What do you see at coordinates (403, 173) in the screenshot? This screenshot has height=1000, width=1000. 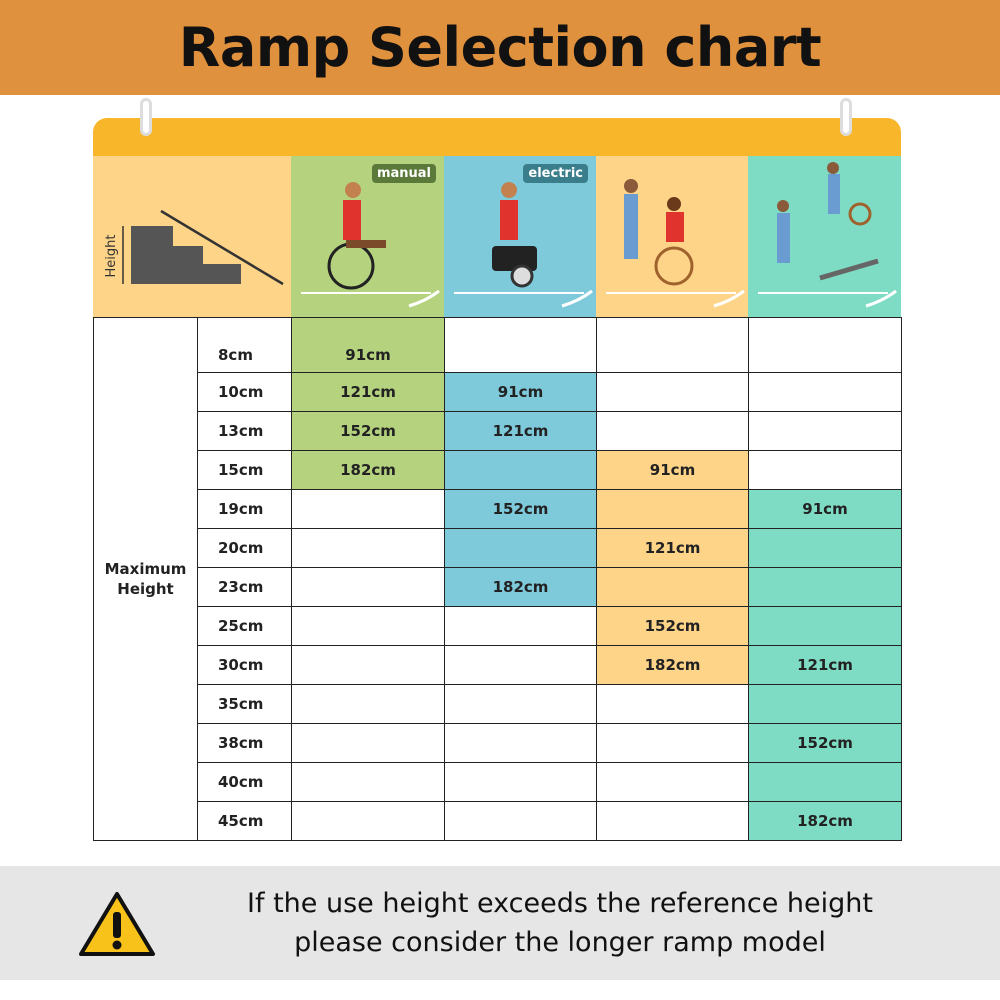 I see `manual-tag: manual` at bounding box center [403, 173].